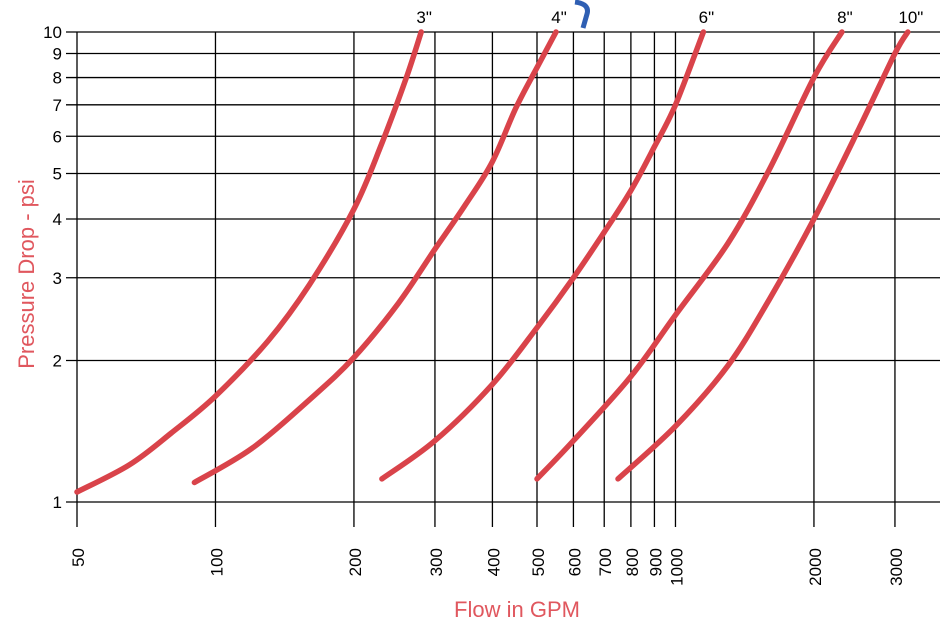  I want to click on pipe-size-label: 8", so click(845, 17).